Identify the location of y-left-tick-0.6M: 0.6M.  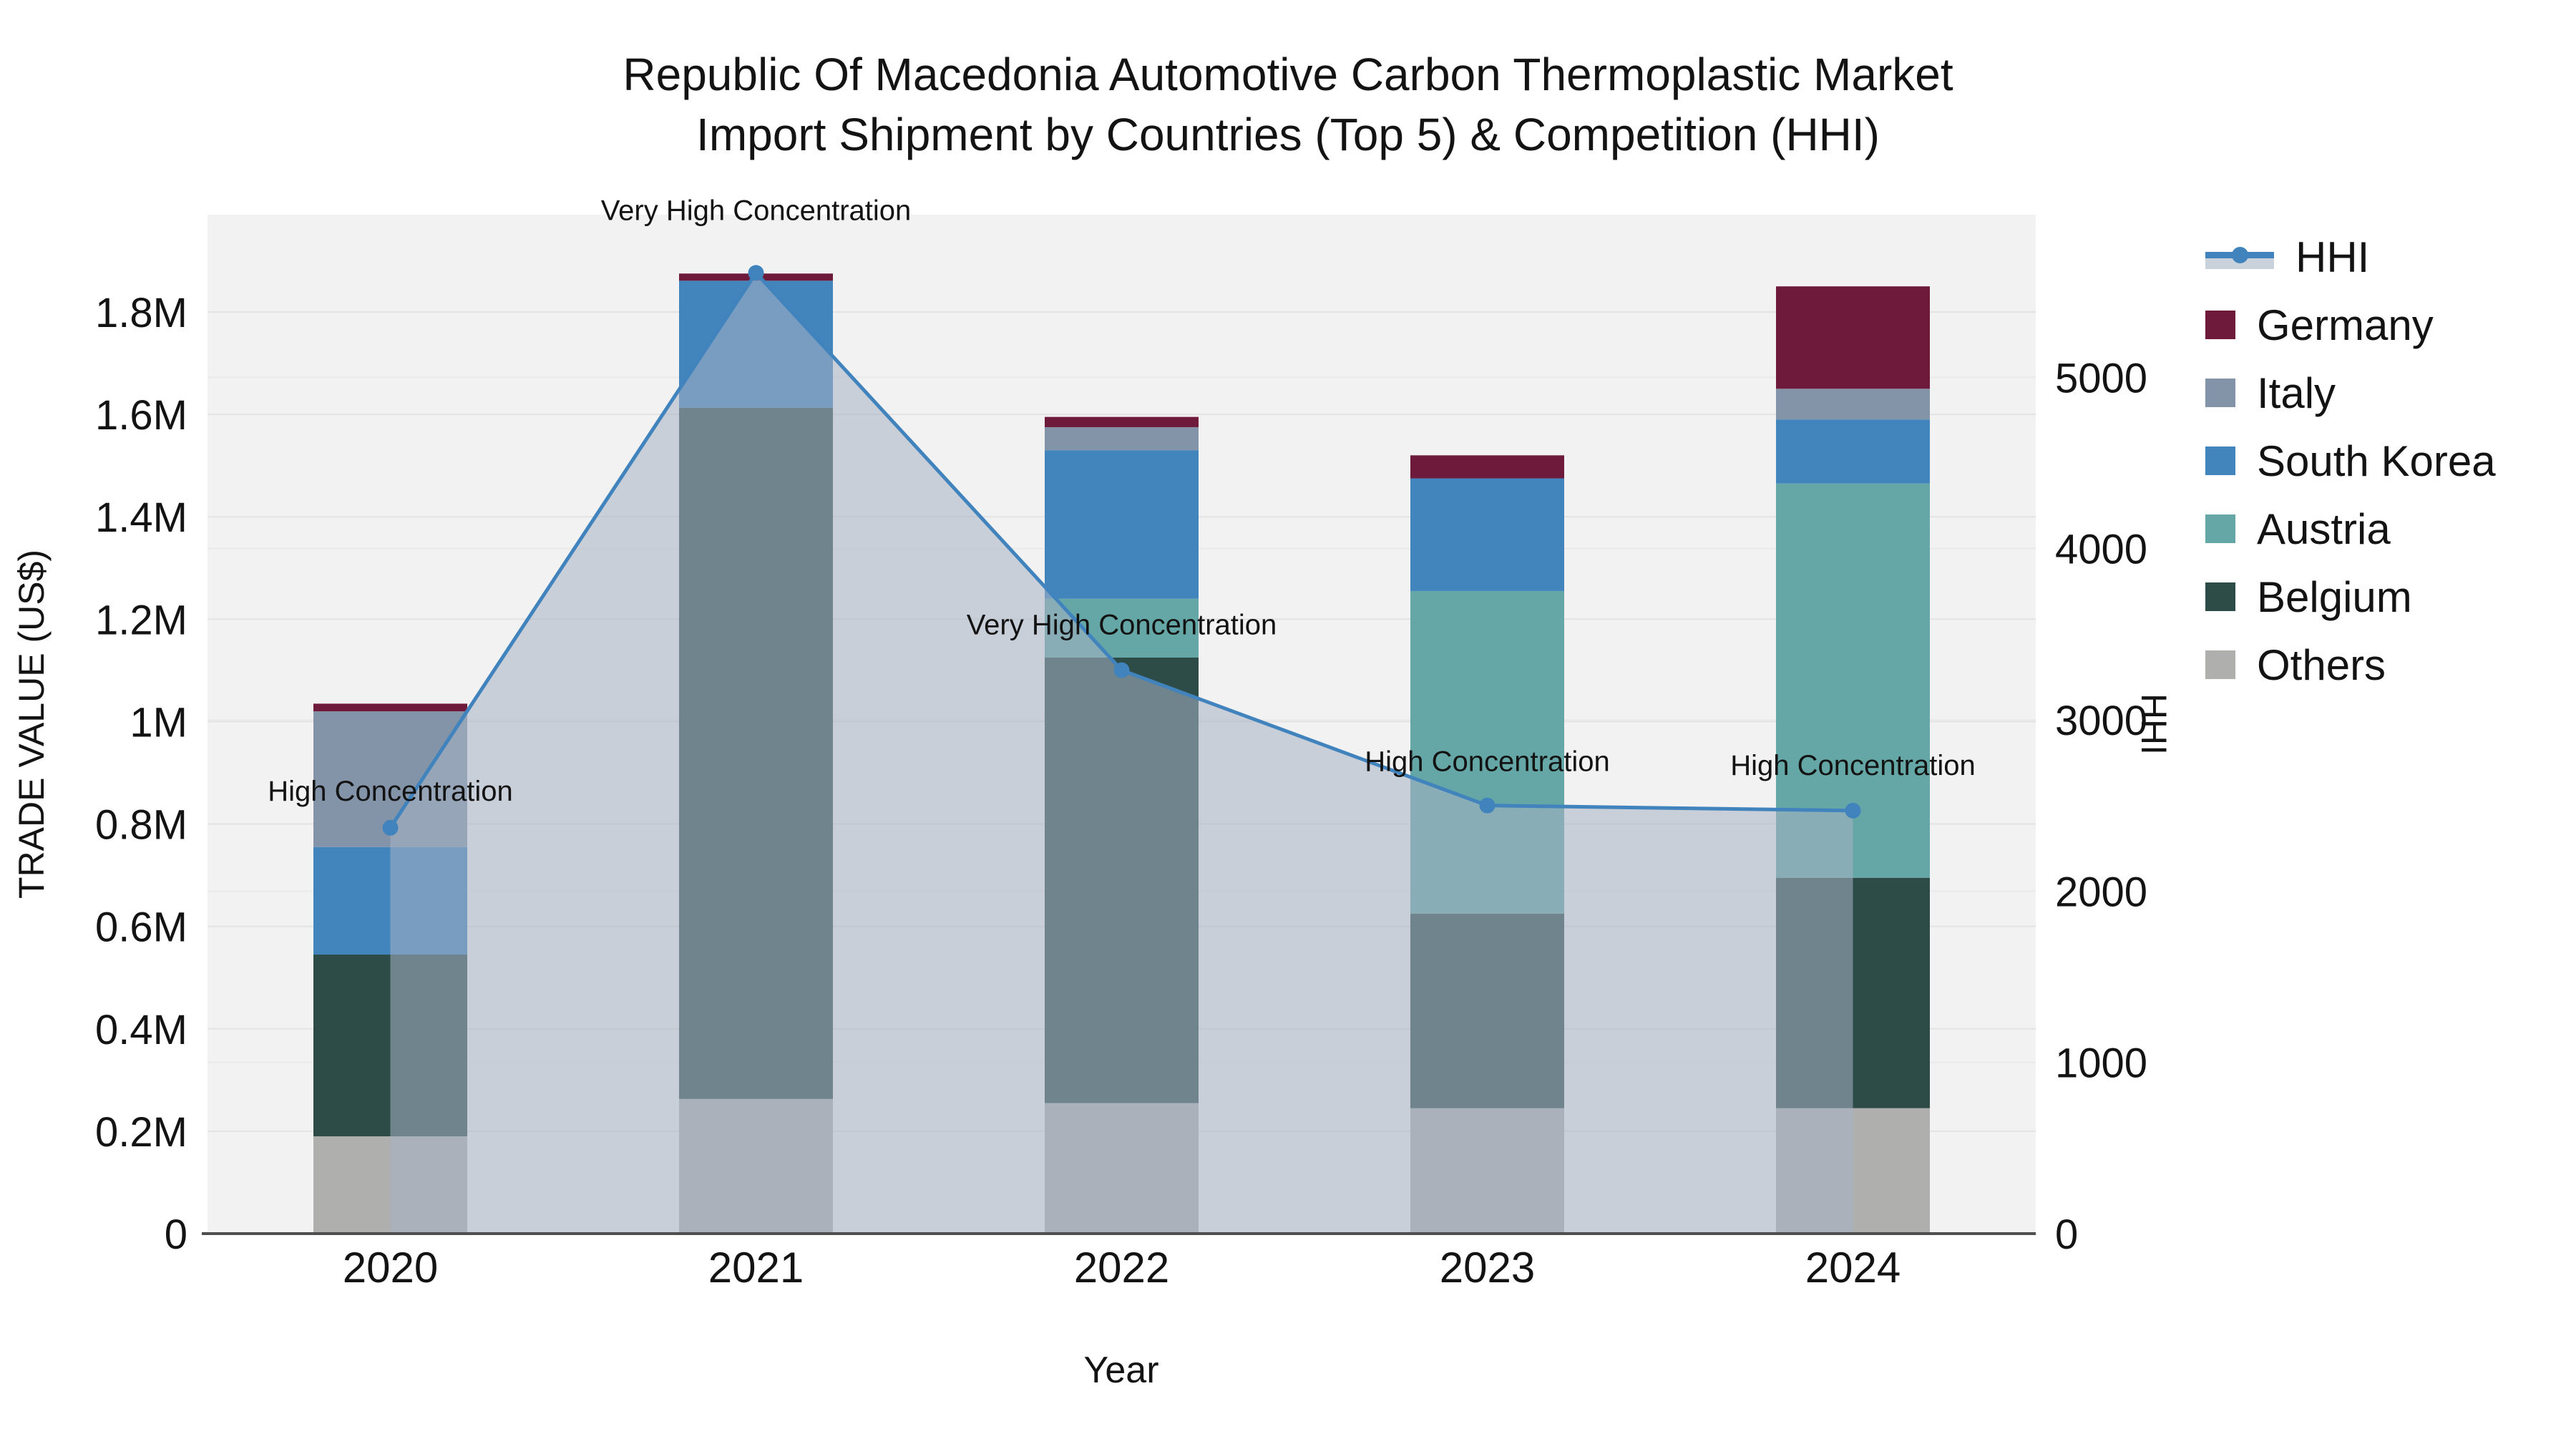
(141, 928).